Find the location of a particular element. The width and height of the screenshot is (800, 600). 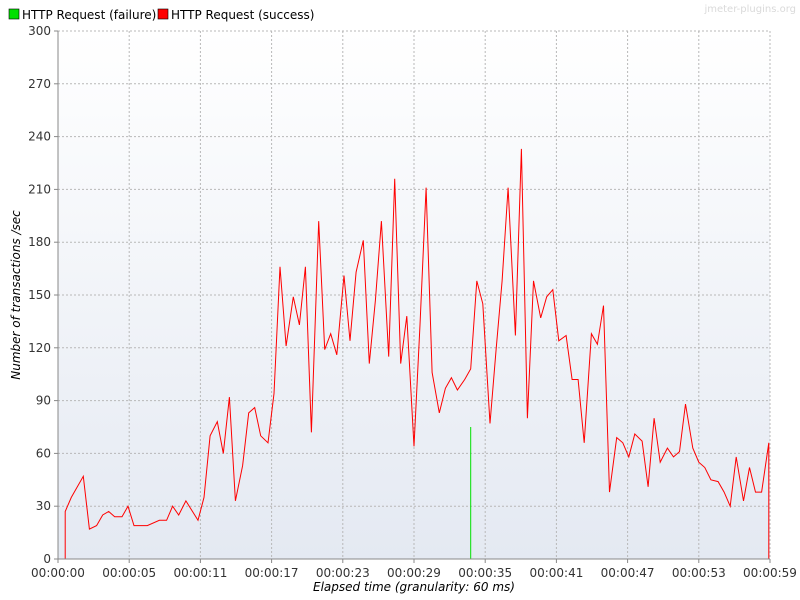

y-tick-label: 180 is located at coordinates (39, 242).